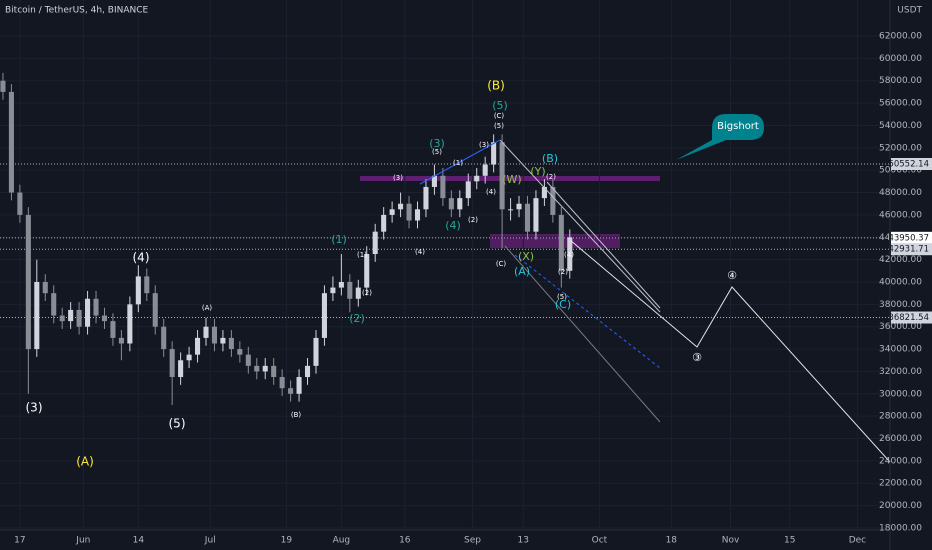 The image size is (932, 550). I want to click on y-tick-label: 34000.00, so click(900, 350).